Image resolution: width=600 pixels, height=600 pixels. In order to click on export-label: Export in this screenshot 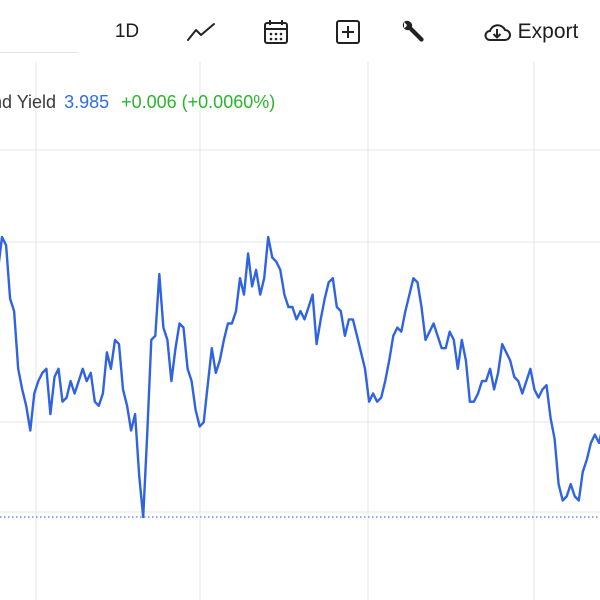, I will do `click(548, 31)`.